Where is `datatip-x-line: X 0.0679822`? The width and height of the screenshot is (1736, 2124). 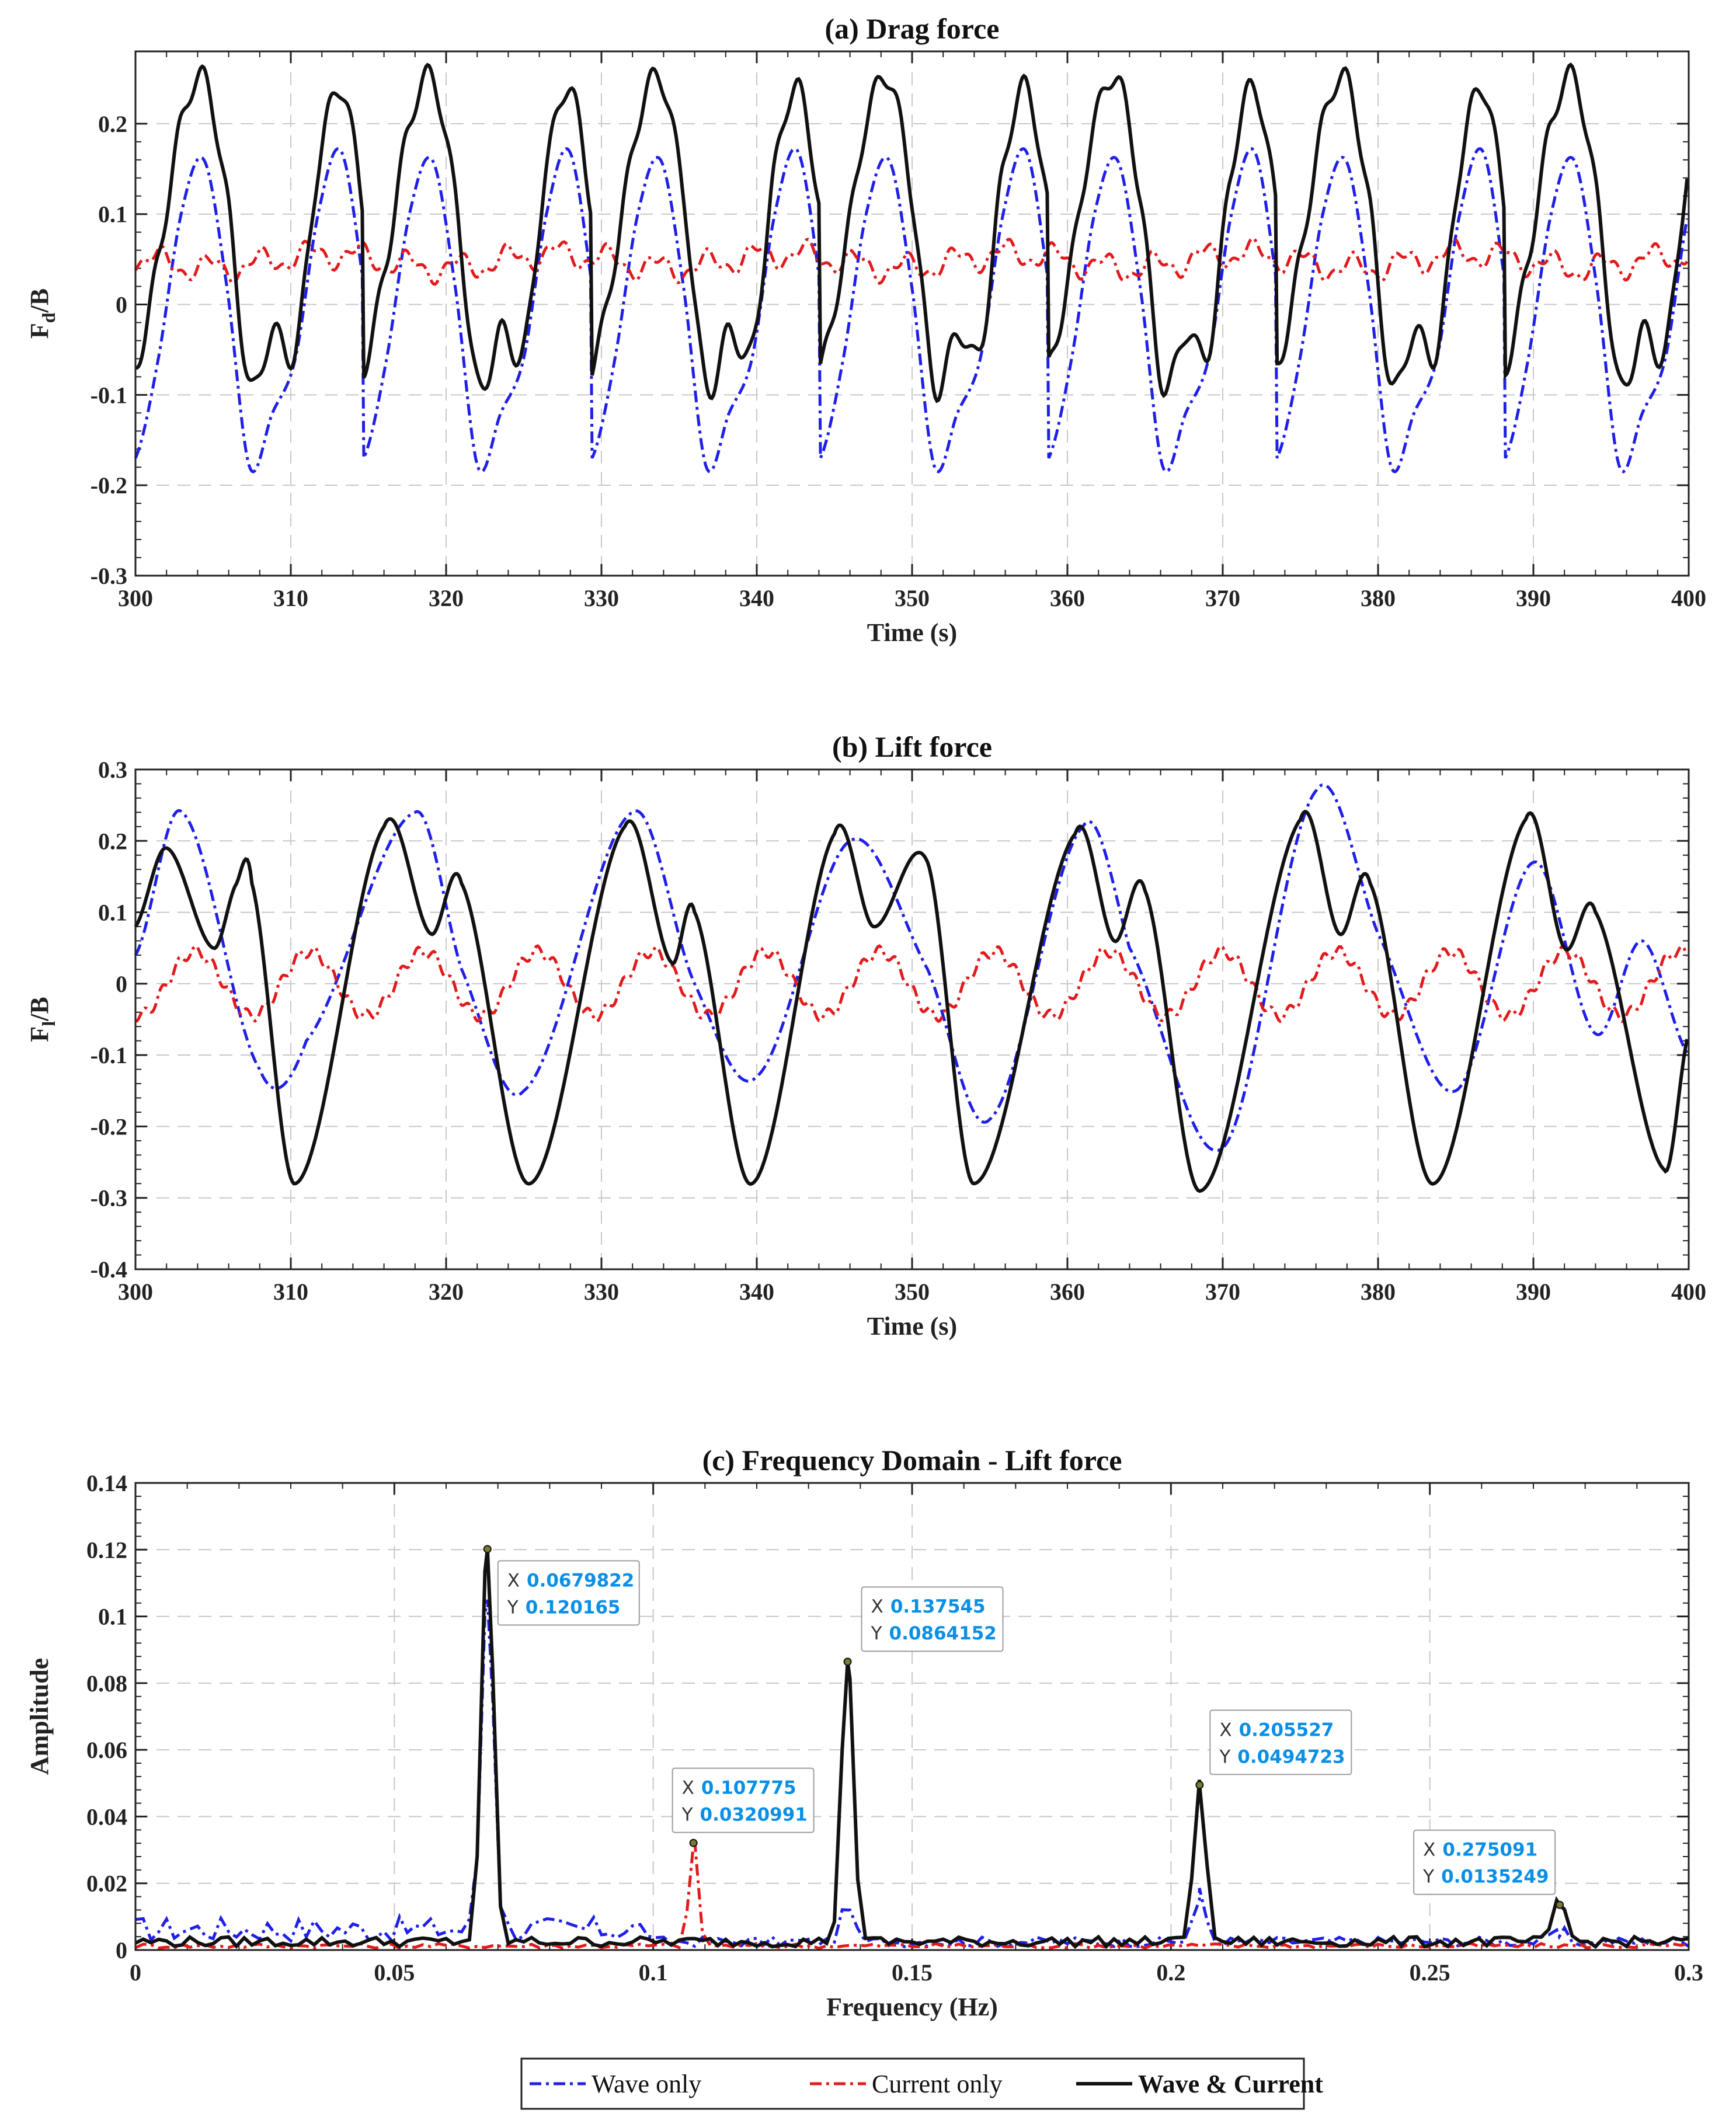 datatip-x-line: X 0.0679822 is located at coordinates (571, 1580).